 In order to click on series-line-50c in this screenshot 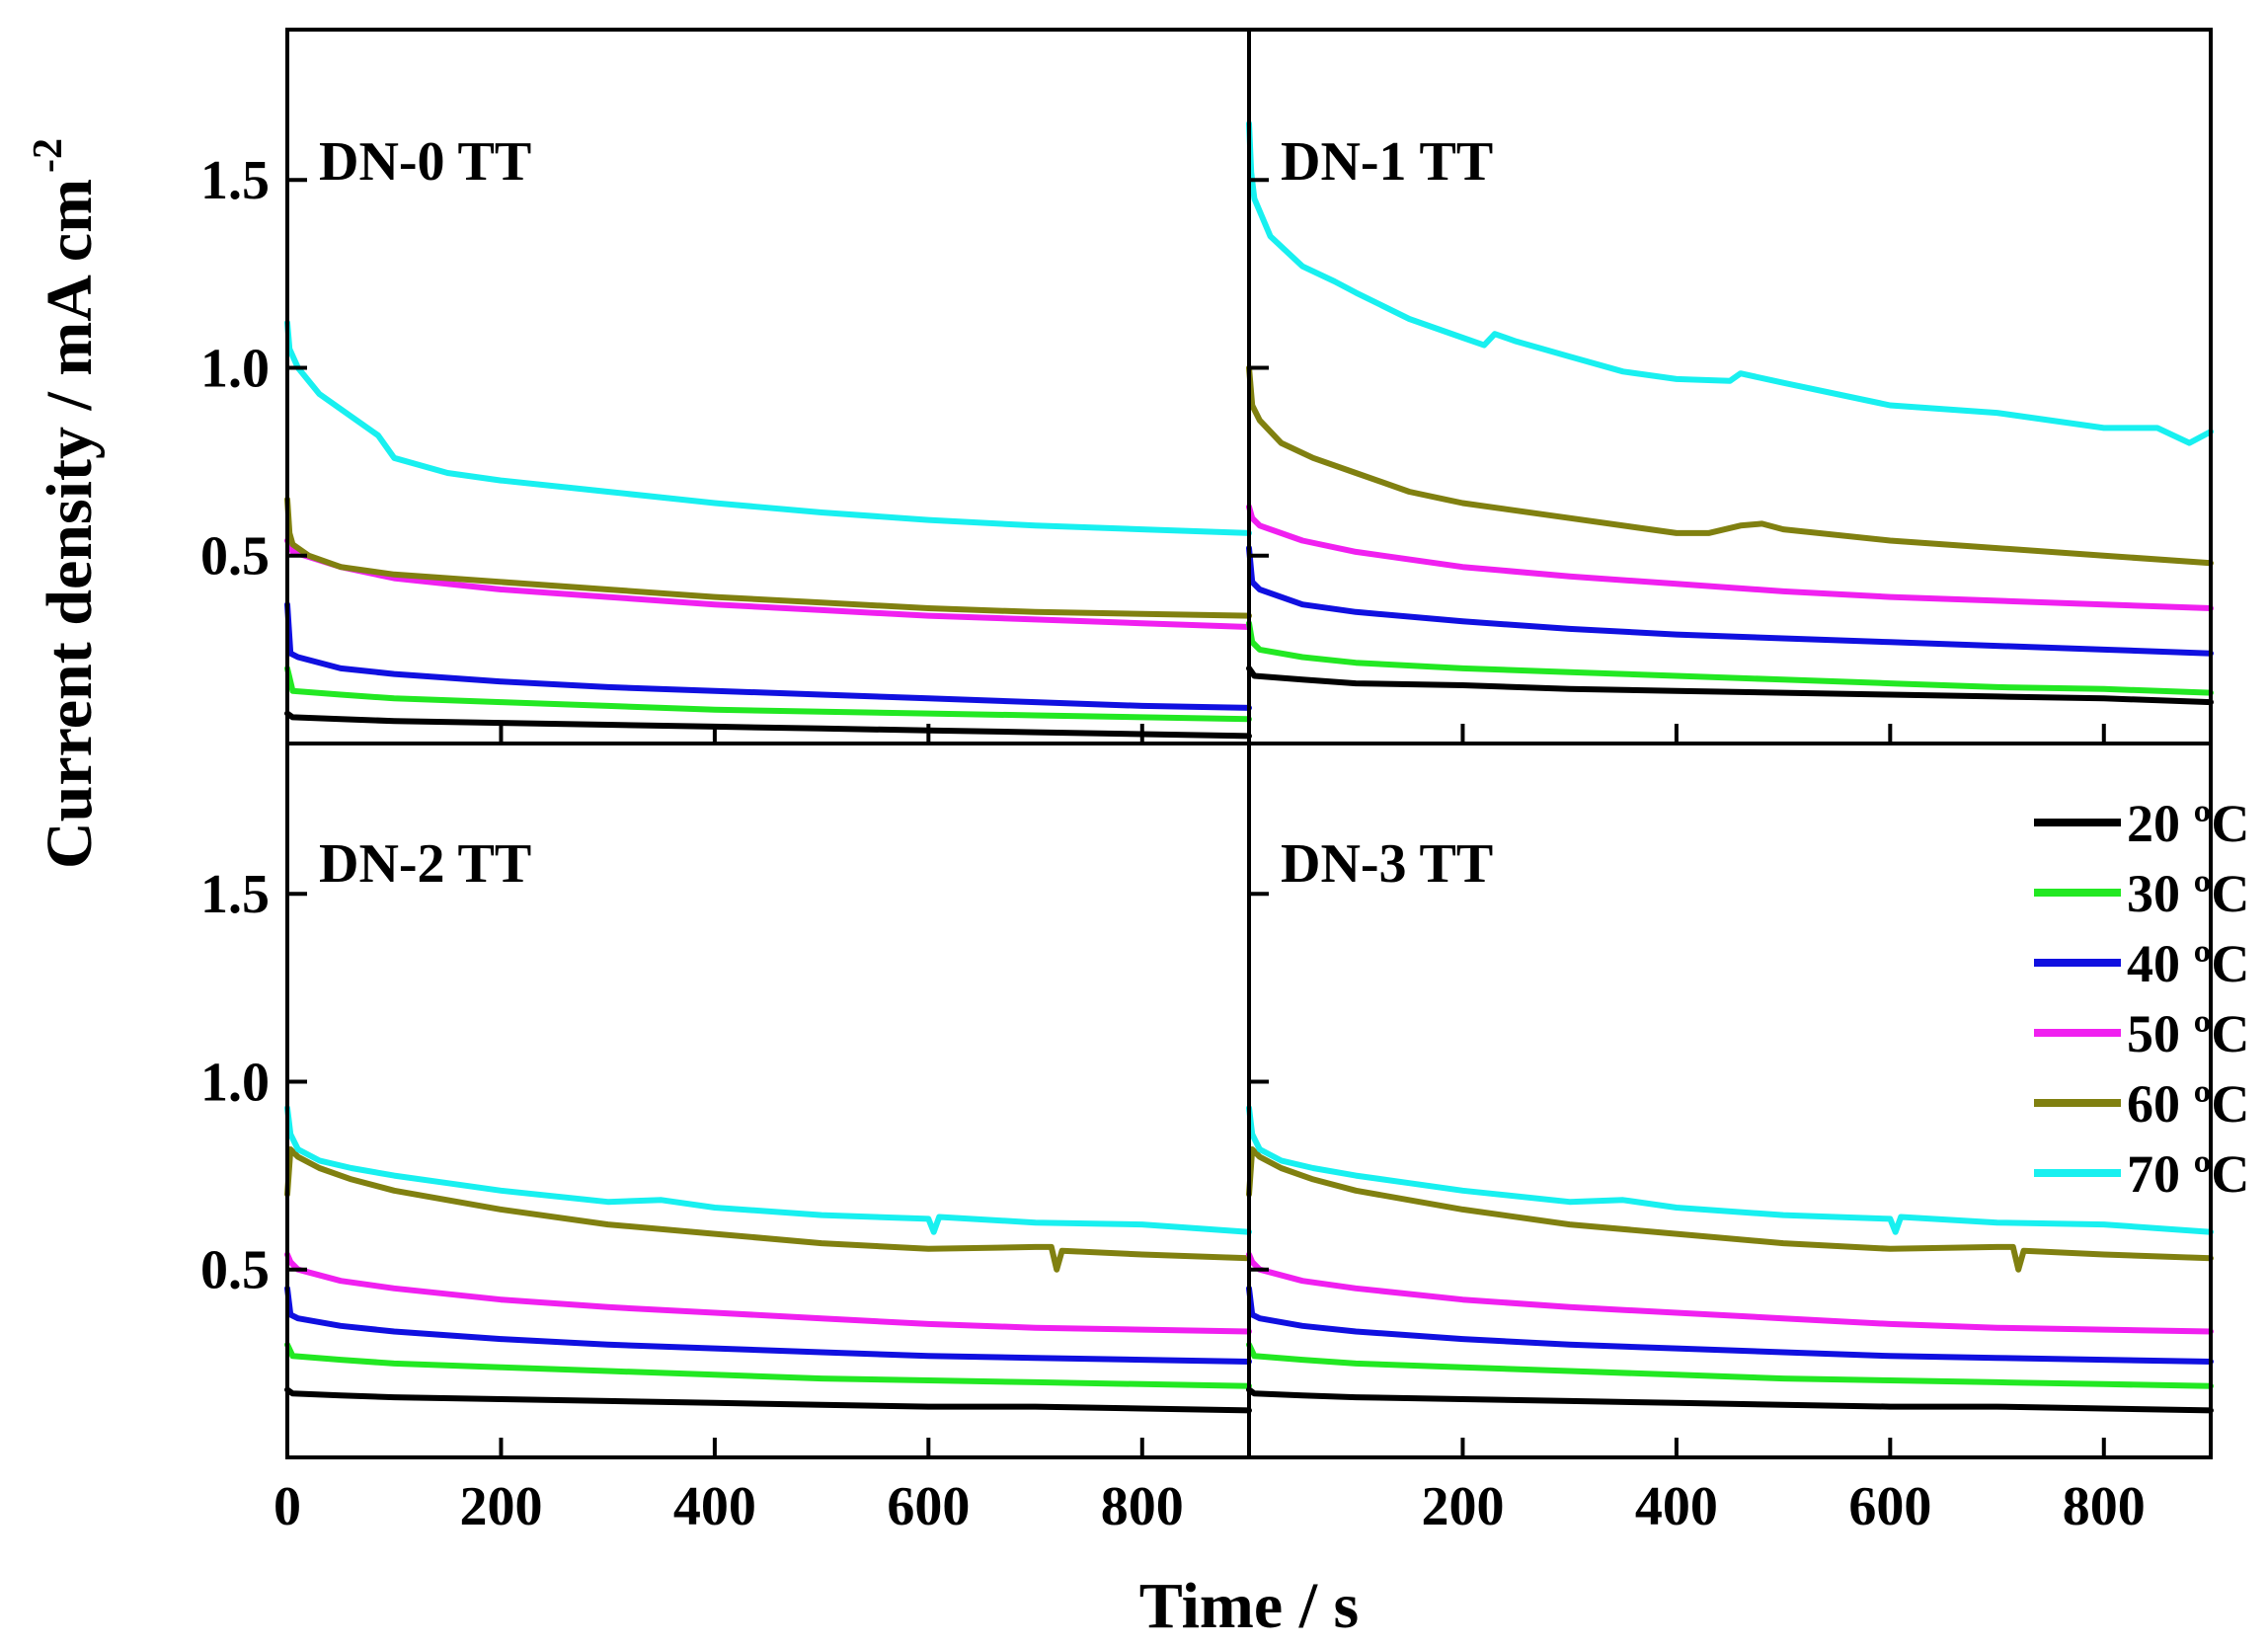, I will do `click(1730, 558)`.